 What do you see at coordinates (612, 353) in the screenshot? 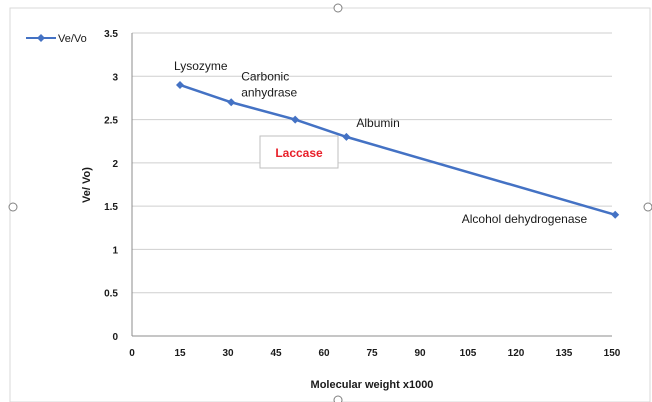
I see `x-tick-label: 150` at bounding box center [612, 353].